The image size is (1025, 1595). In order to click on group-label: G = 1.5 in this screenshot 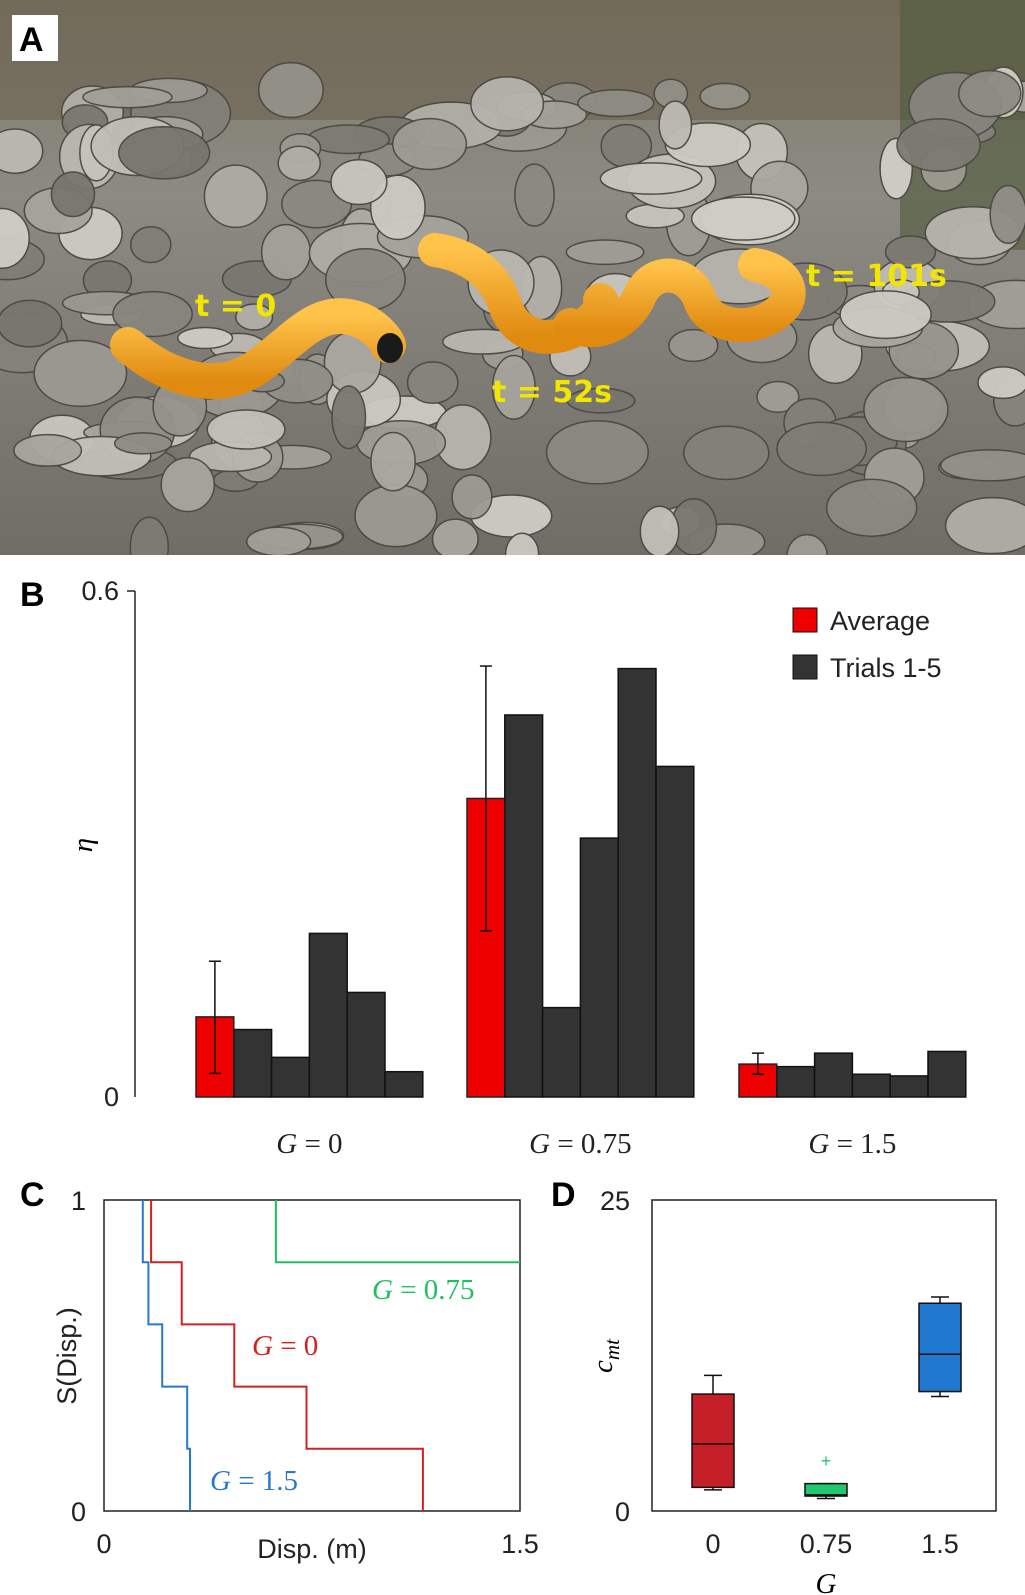, I will do `click(852, 1144)`.